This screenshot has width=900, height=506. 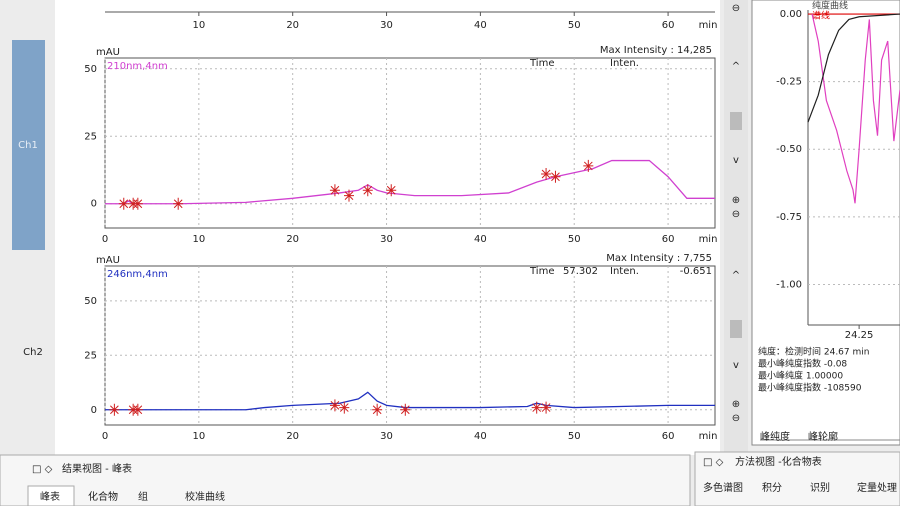 What do you see at coordinates (137, 274) in the screenshot?
I see `wavelength: 246nm,4nm` at bounding box center [137, 274].